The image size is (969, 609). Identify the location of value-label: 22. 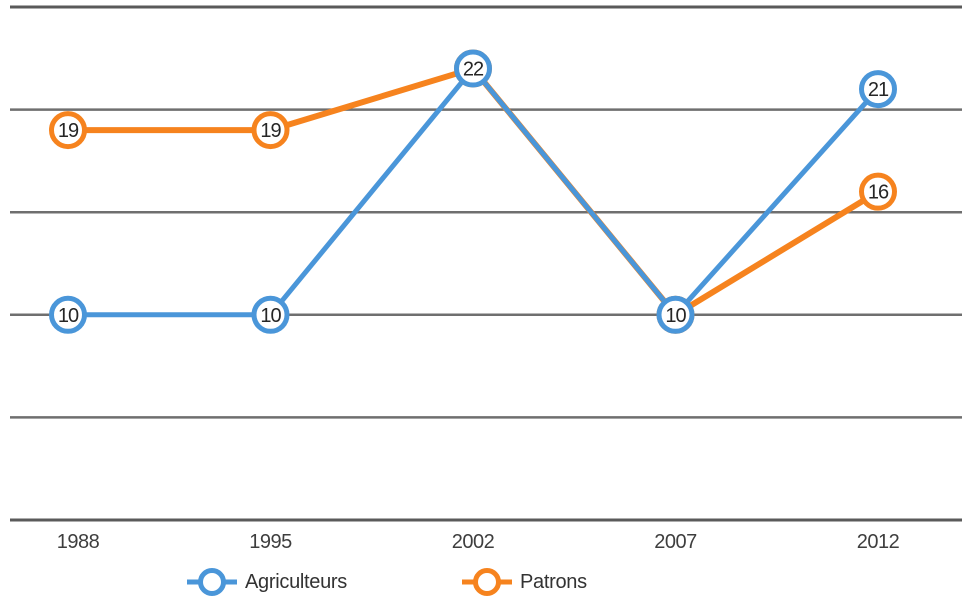
(473, 70).